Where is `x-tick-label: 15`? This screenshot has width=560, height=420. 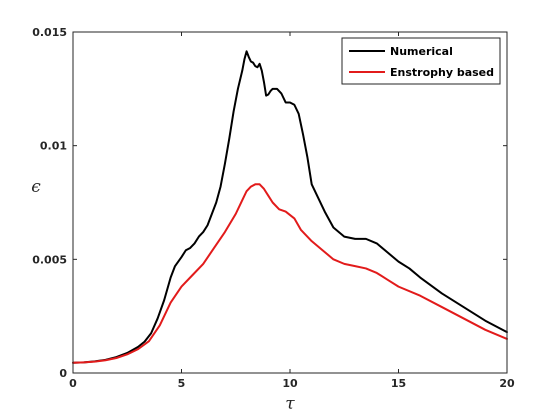 x-tick-label: 15 is located at coordinates (398, 383).